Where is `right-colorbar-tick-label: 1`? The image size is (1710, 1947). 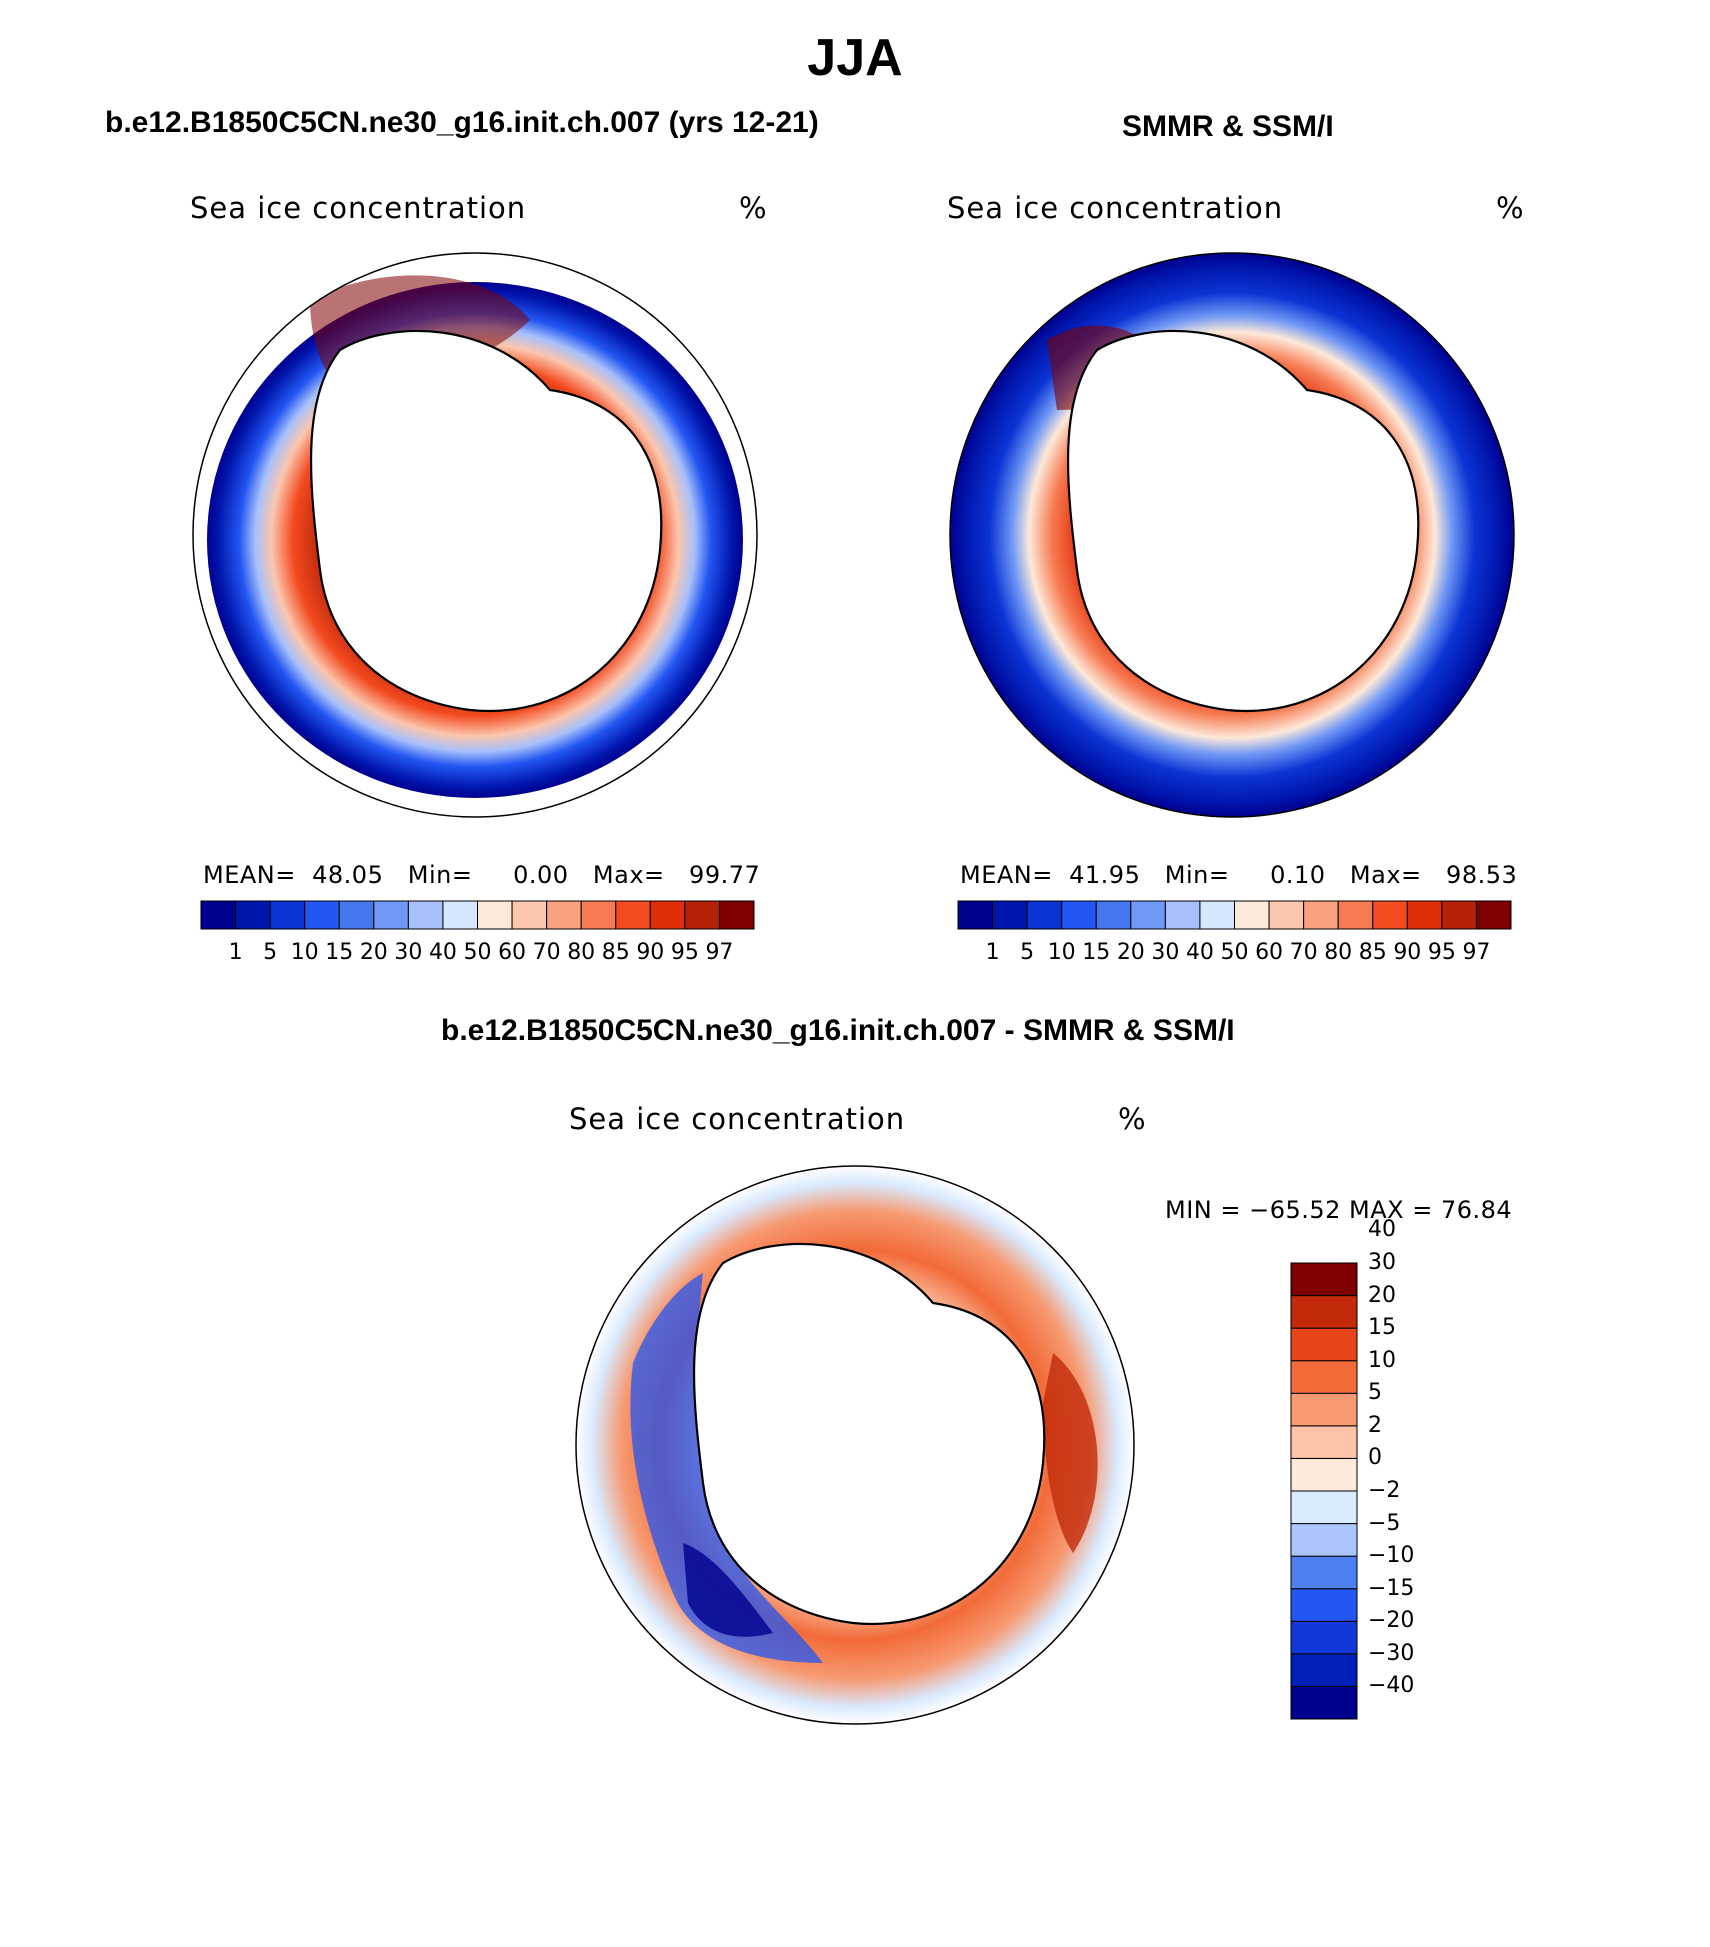 right-colorbar-tick-label: 1 is located at coordinates (992, 952).